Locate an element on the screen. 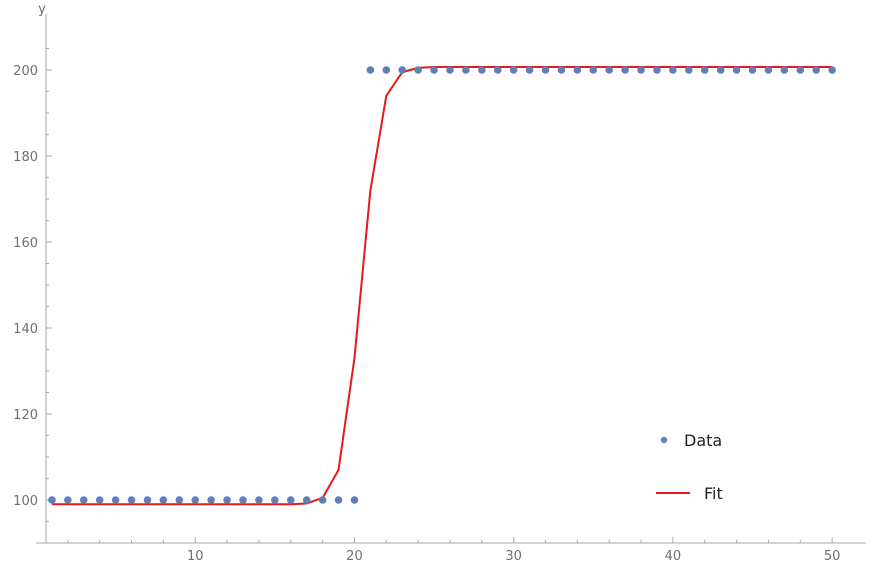 The image size is (873, 569). y-tick-label: 160 is located at coordinates (25, 243).